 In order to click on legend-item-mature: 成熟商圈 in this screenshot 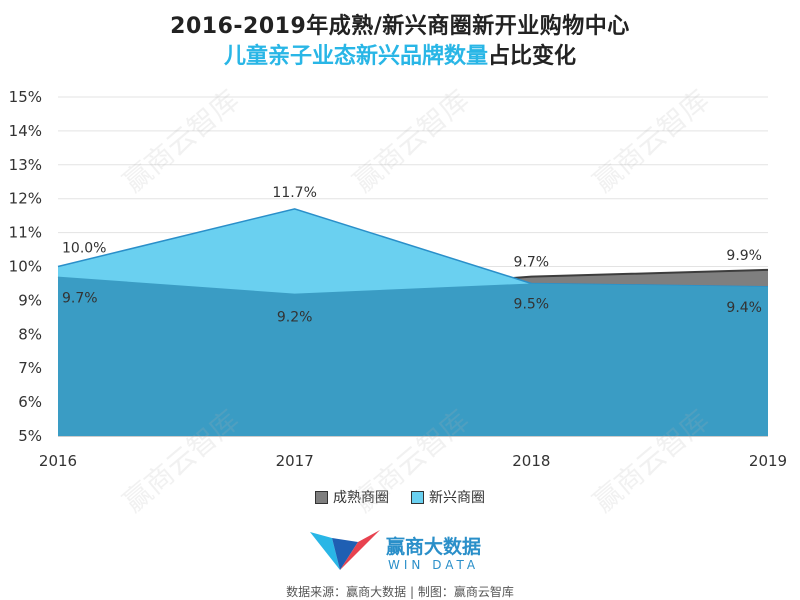, I will do `click(352, 497)`.